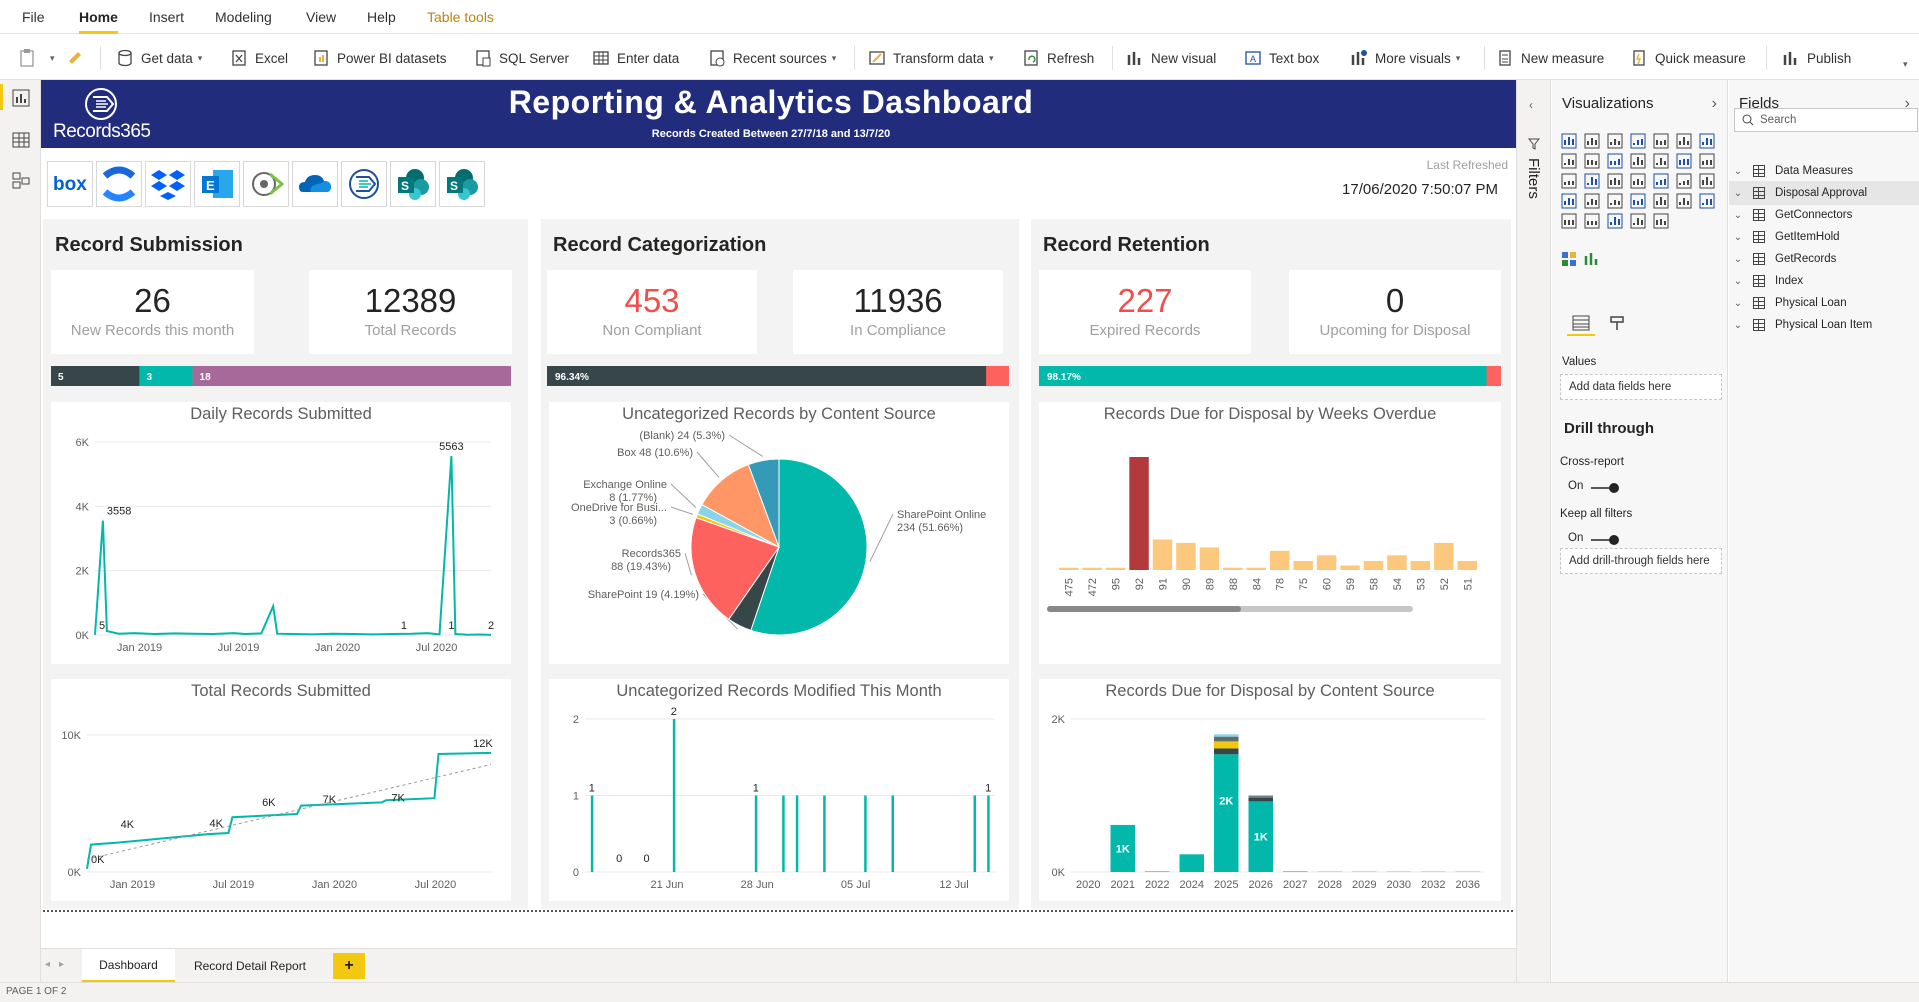  Describe the element at coordinates (1638, 161) in the screenshot. I see `line-clustered-visual-icon` at that location.